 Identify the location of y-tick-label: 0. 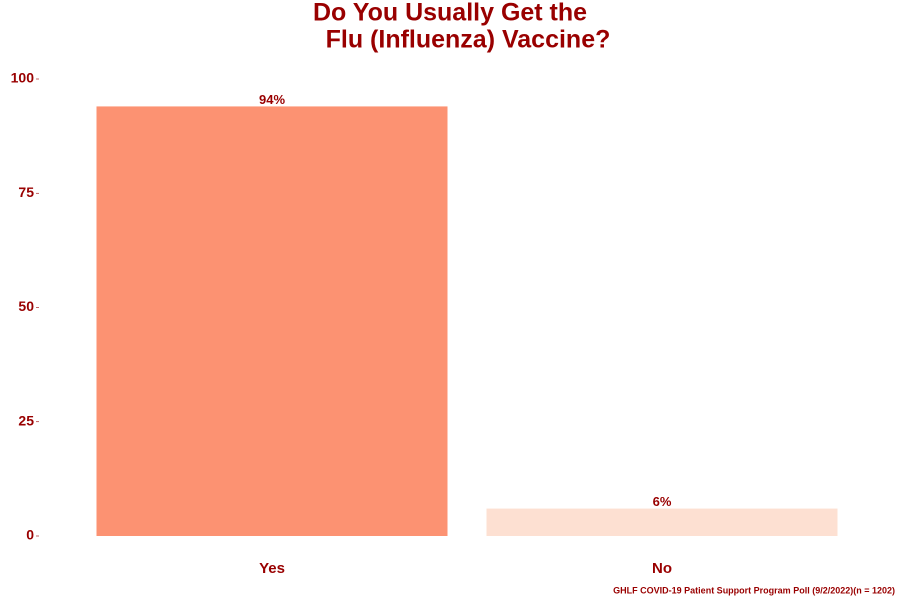
(30, 535).